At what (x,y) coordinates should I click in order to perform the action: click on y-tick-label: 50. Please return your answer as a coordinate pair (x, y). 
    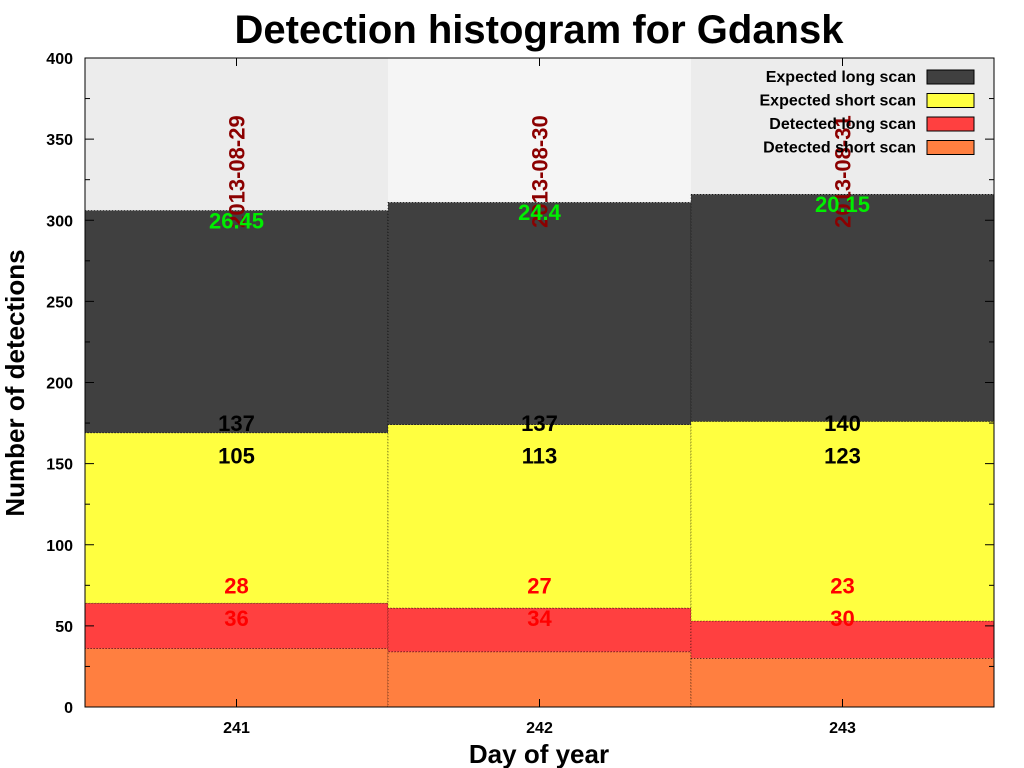
    Looking at the image, I should click on (64, 627).